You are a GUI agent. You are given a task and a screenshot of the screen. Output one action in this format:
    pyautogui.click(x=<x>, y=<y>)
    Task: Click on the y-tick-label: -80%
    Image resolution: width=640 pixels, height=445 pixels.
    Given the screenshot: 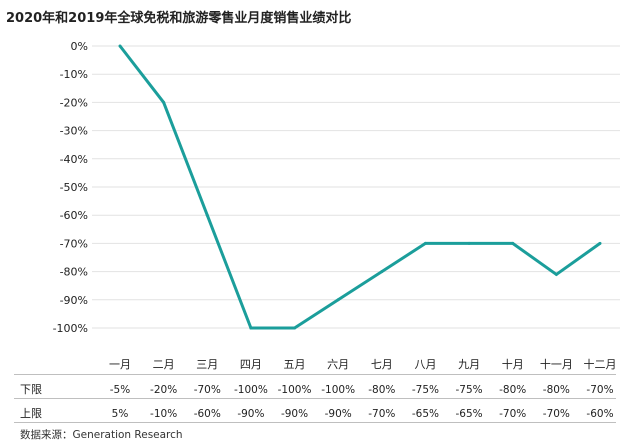 What is the action you would take?
    pyautogui.click(x=74, y=272)
    